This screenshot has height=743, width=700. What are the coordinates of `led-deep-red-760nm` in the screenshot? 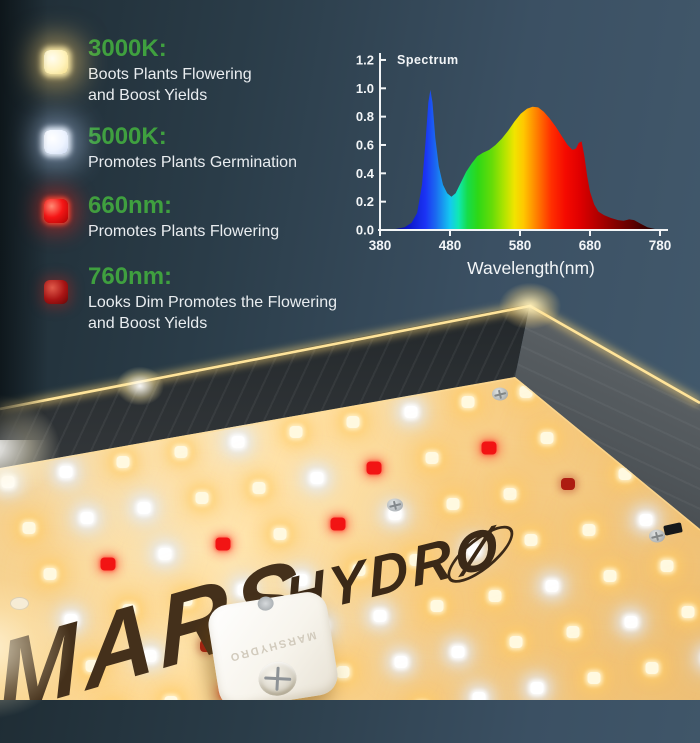 It's located at (568, 484).